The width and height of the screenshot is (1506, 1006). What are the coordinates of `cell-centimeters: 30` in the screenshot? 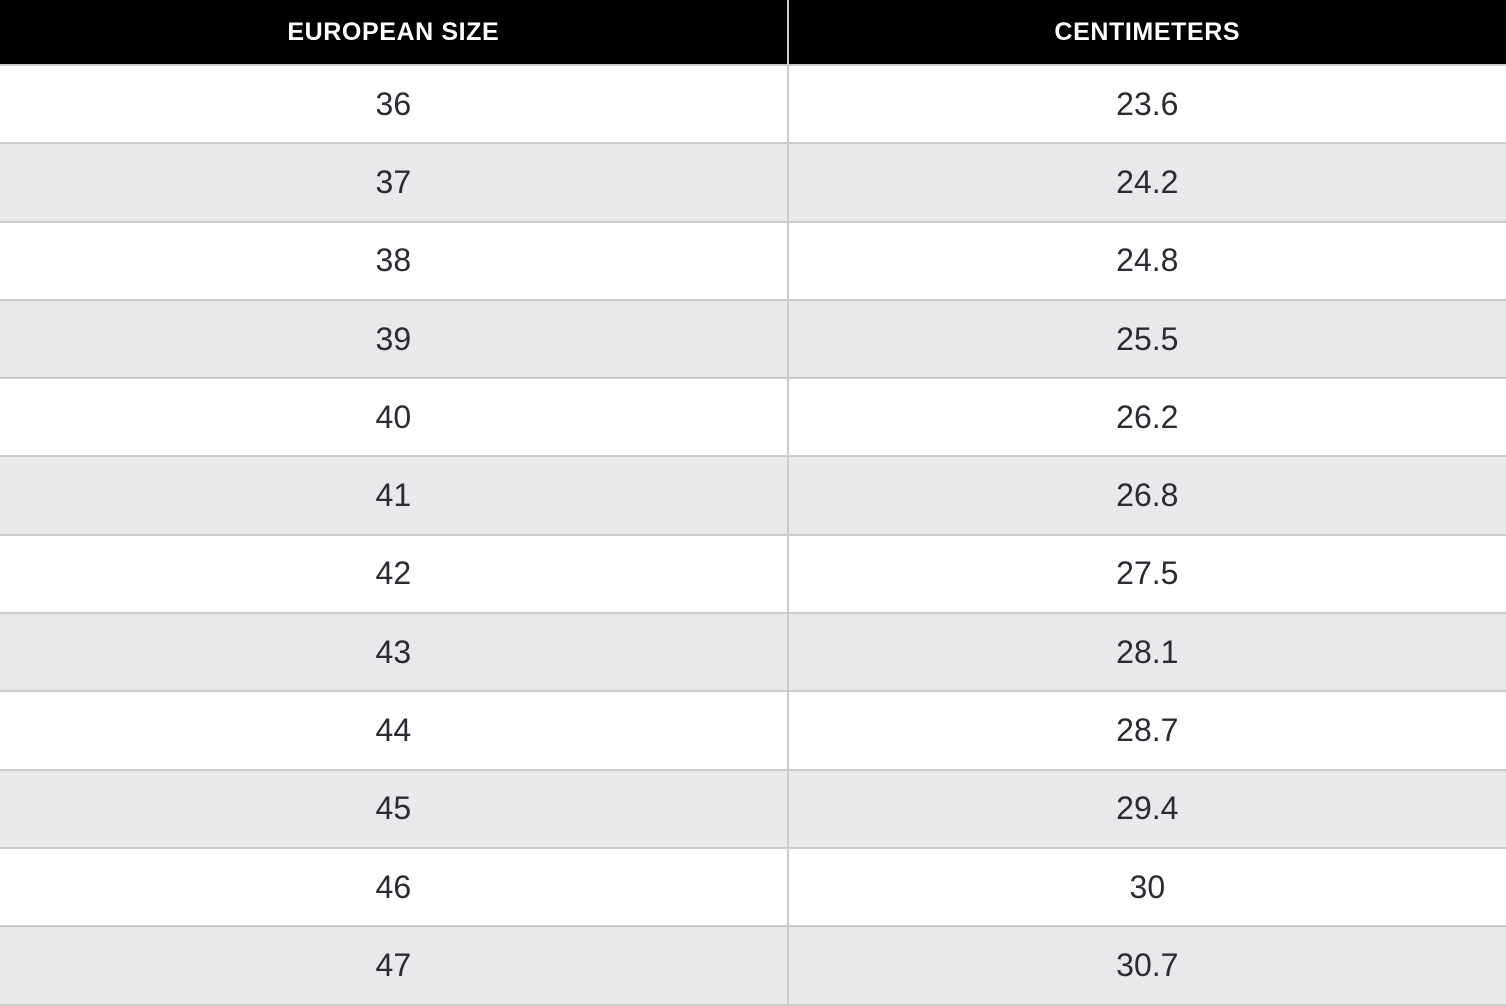 It's located at (1146, 887).